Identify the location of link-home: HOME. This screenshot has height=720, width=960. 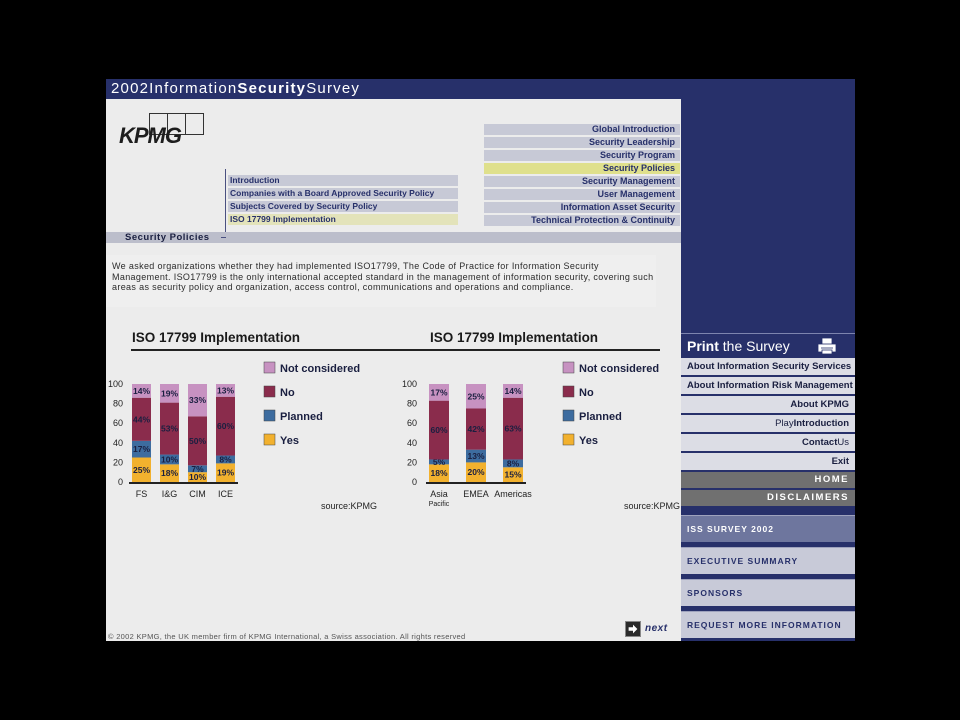
(768, 480).